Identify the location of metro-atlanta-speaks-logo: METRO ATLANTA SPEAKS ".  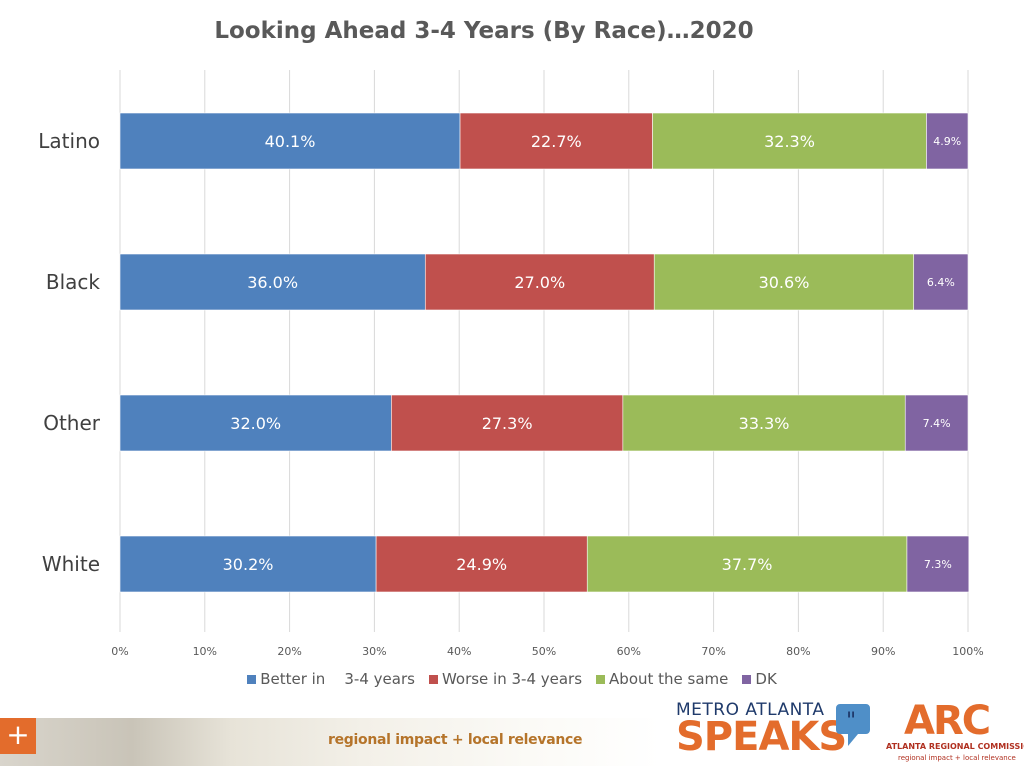
(776, 731).